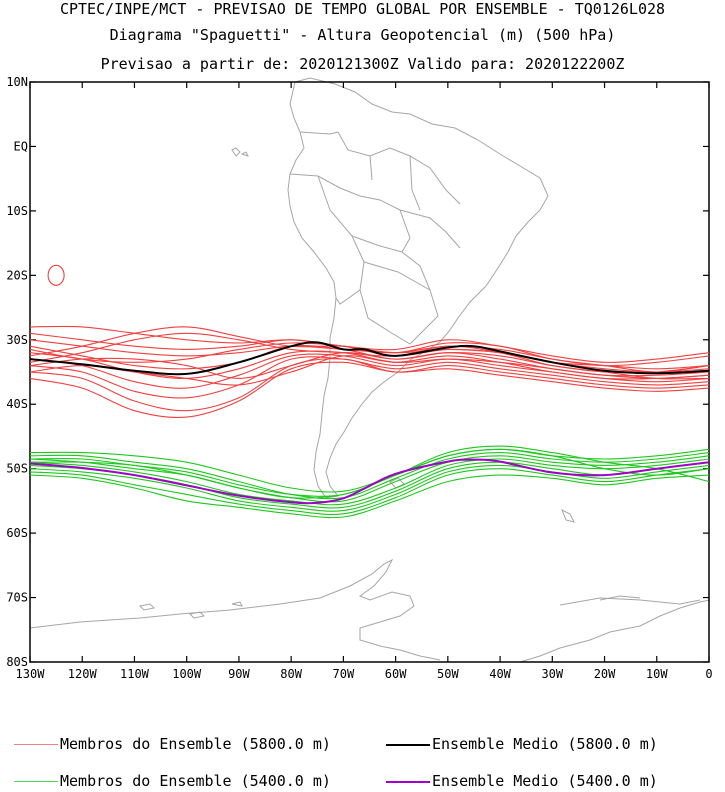 This screenshot has width=725, height=792. Describe the element at coordinates (708, 674) in the screenshot. I see `x-tick-label: 0` at that location.